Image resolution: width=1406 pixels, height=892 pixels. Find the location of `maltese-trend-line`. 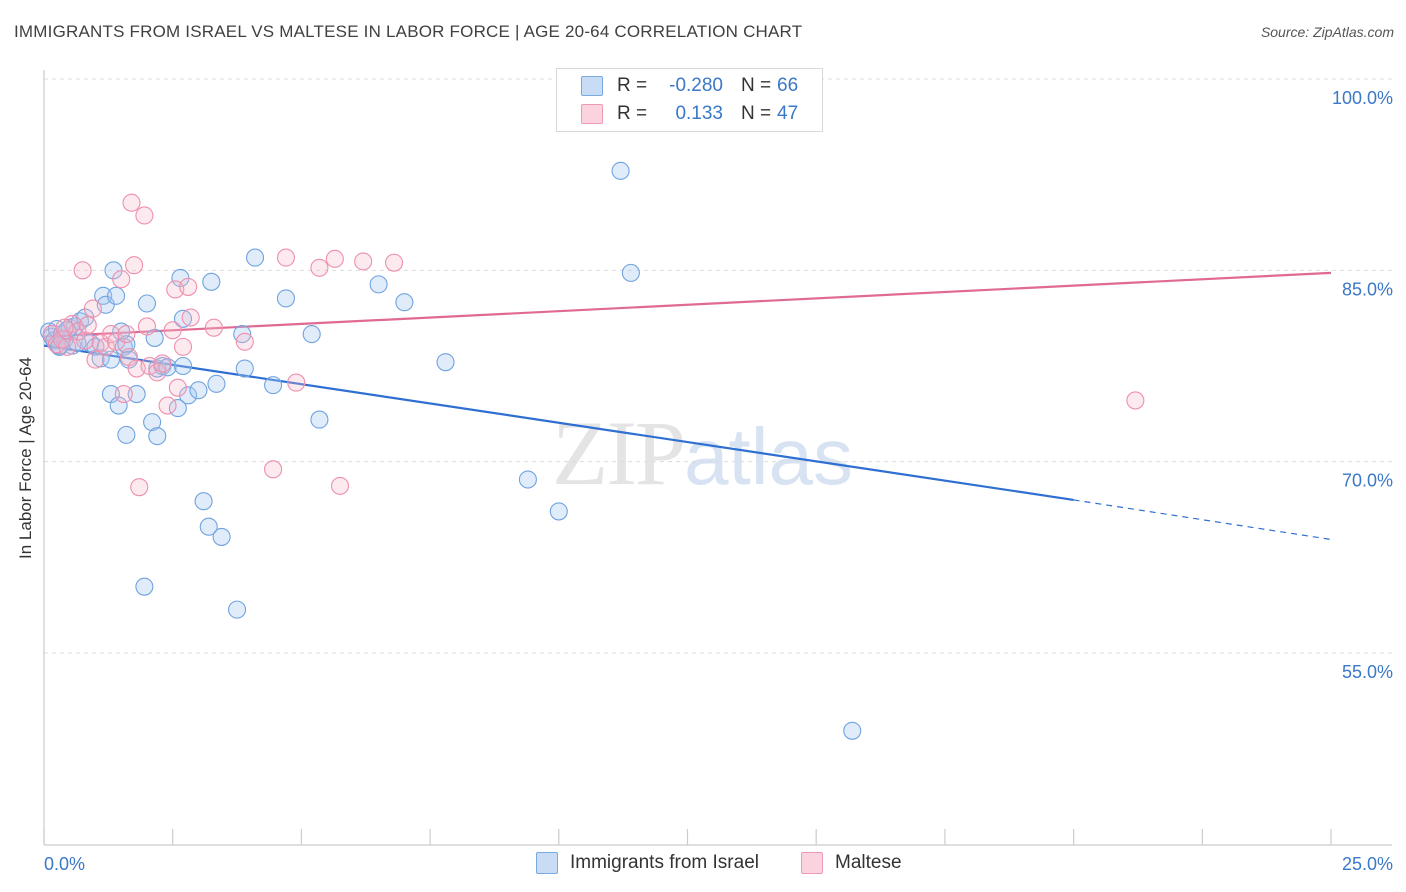

maltese-trend-line is located at coordinates (687, 304).